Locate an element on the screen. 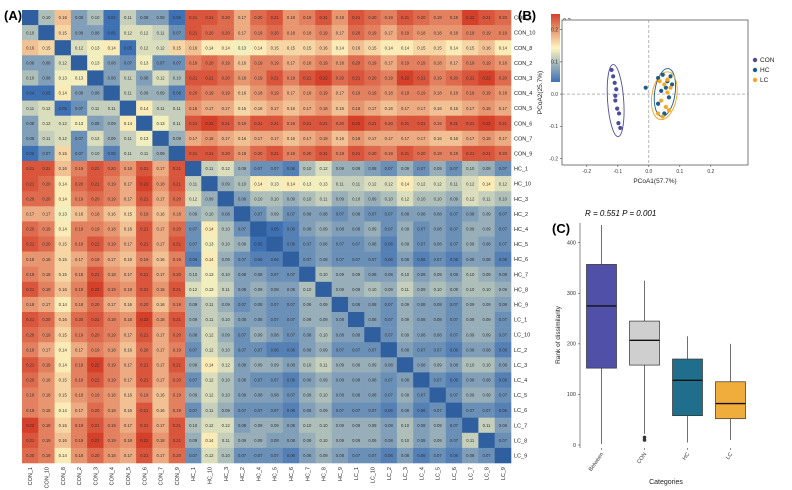  heatmap-cell-value: 0.12 is located at coordinates (226, 364).